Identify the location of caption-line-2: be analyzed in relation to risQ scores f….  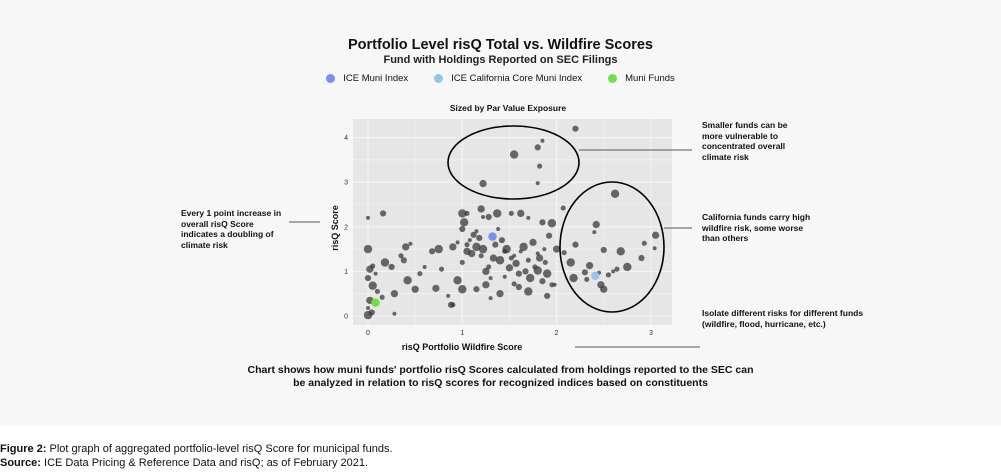
(500, 383).